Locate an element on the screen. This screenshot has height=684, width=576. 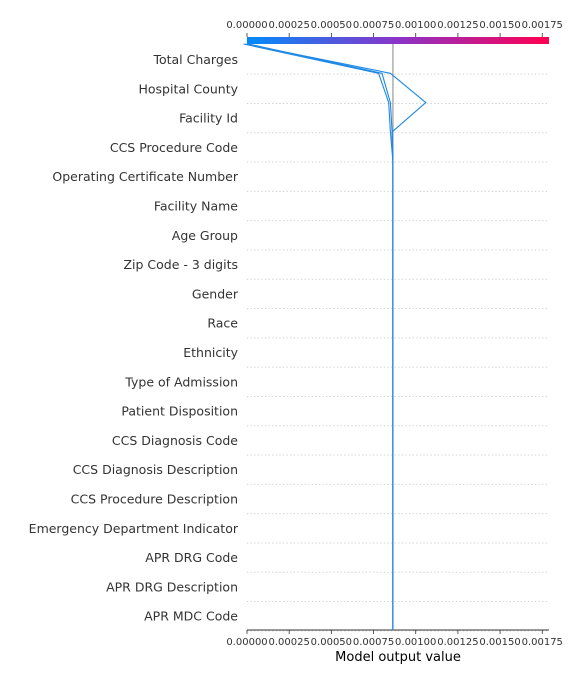
feature-label: Type of Admission is located at coordinates (181, 381).